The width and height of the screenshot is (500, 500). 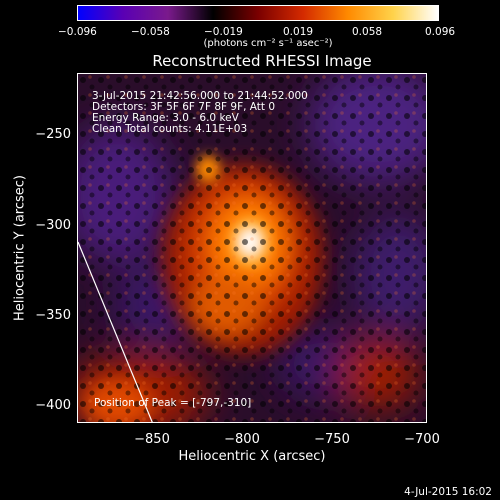 I want to click on colorbar, so click(x=258, y=13).